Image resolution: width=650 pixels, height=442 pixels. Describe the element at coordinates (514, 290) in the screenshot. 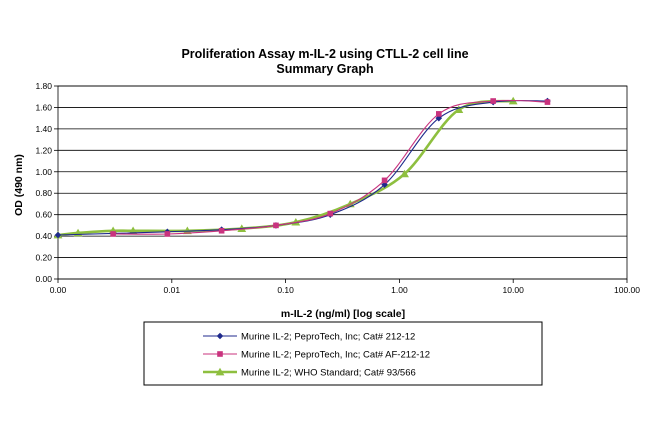

I see `x-tick-label: 10.00` at that location.